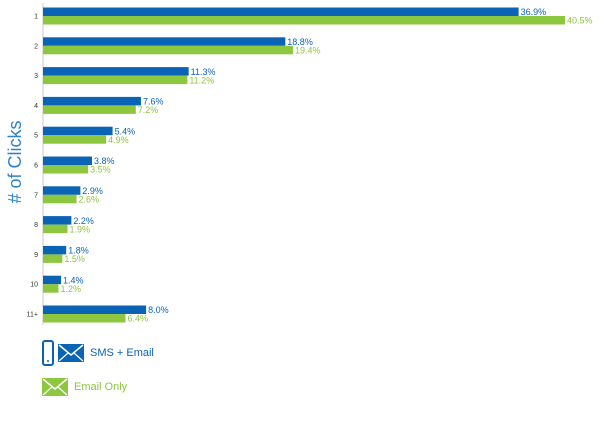 This screenshot has height=421, width=616. Describe the element at coordinates (36, 255) in the screenshot. I see `category-label: 9` at that location.